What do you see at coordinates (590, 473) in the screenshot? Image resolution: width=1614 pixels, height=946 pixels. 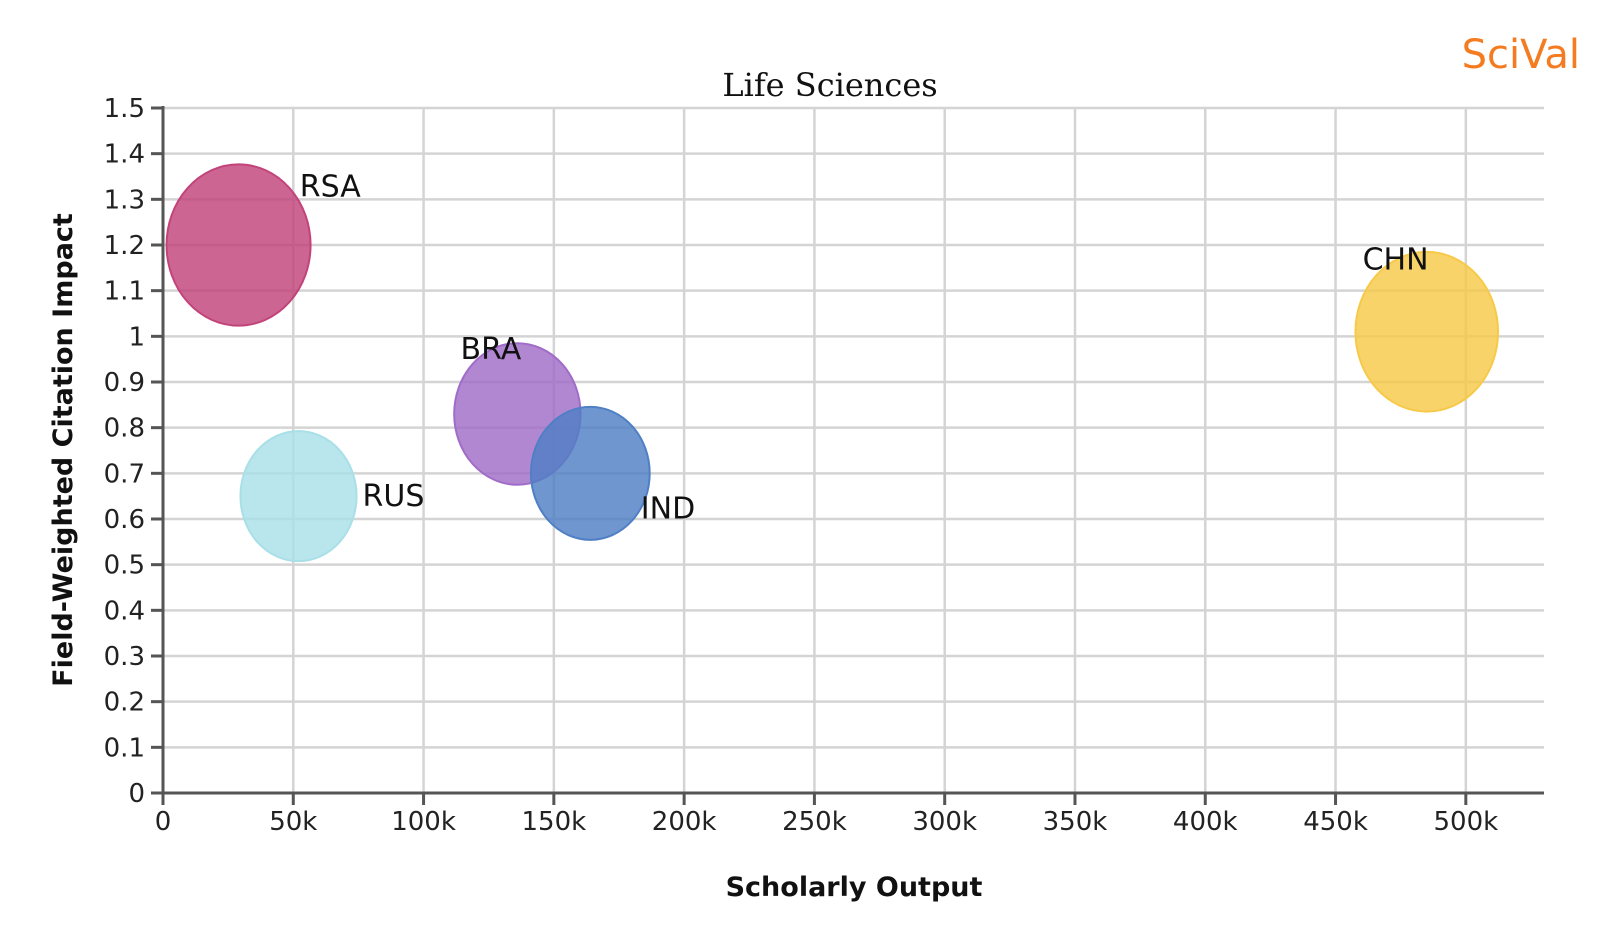 I see `bubble-ind` at bounding box center [590, 473].